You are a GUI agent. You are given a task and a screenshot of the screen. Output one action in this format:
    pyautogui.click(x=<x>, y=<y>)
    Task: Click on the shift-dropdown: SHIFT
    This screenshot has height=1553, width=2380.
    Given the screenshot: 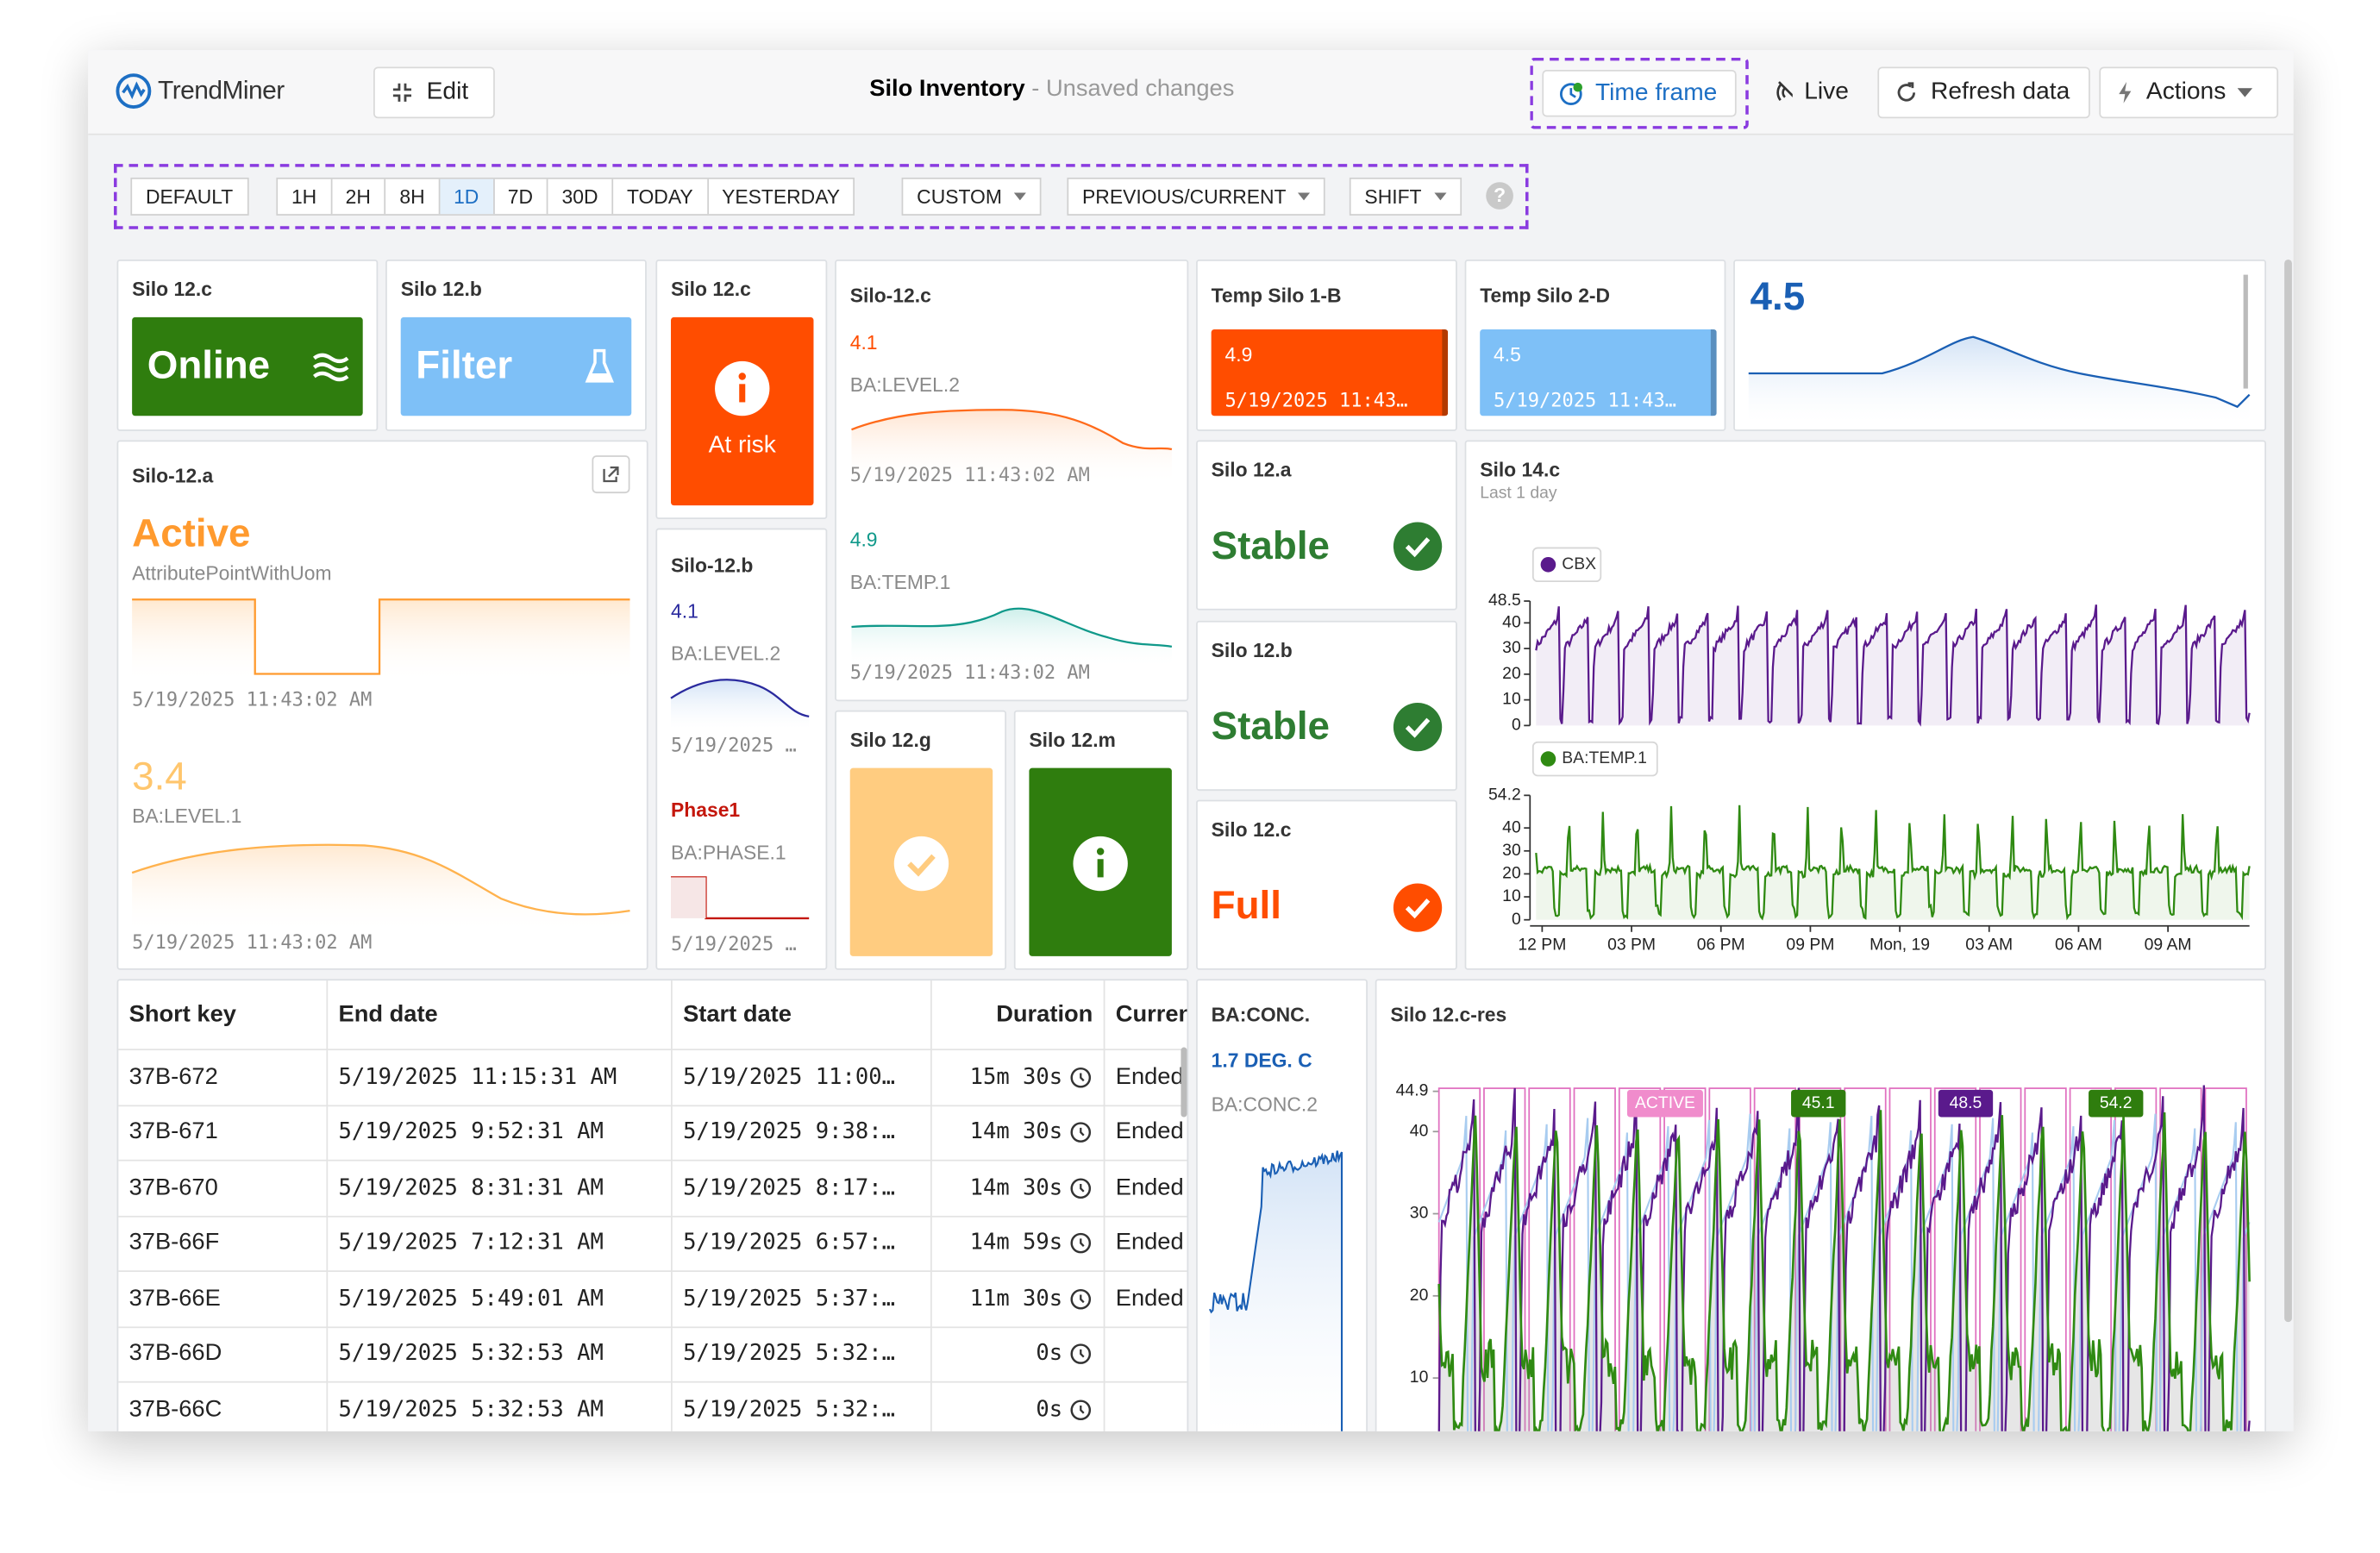 What is the action you would take?
    pyautogui.click(x=1406, y=197)
    